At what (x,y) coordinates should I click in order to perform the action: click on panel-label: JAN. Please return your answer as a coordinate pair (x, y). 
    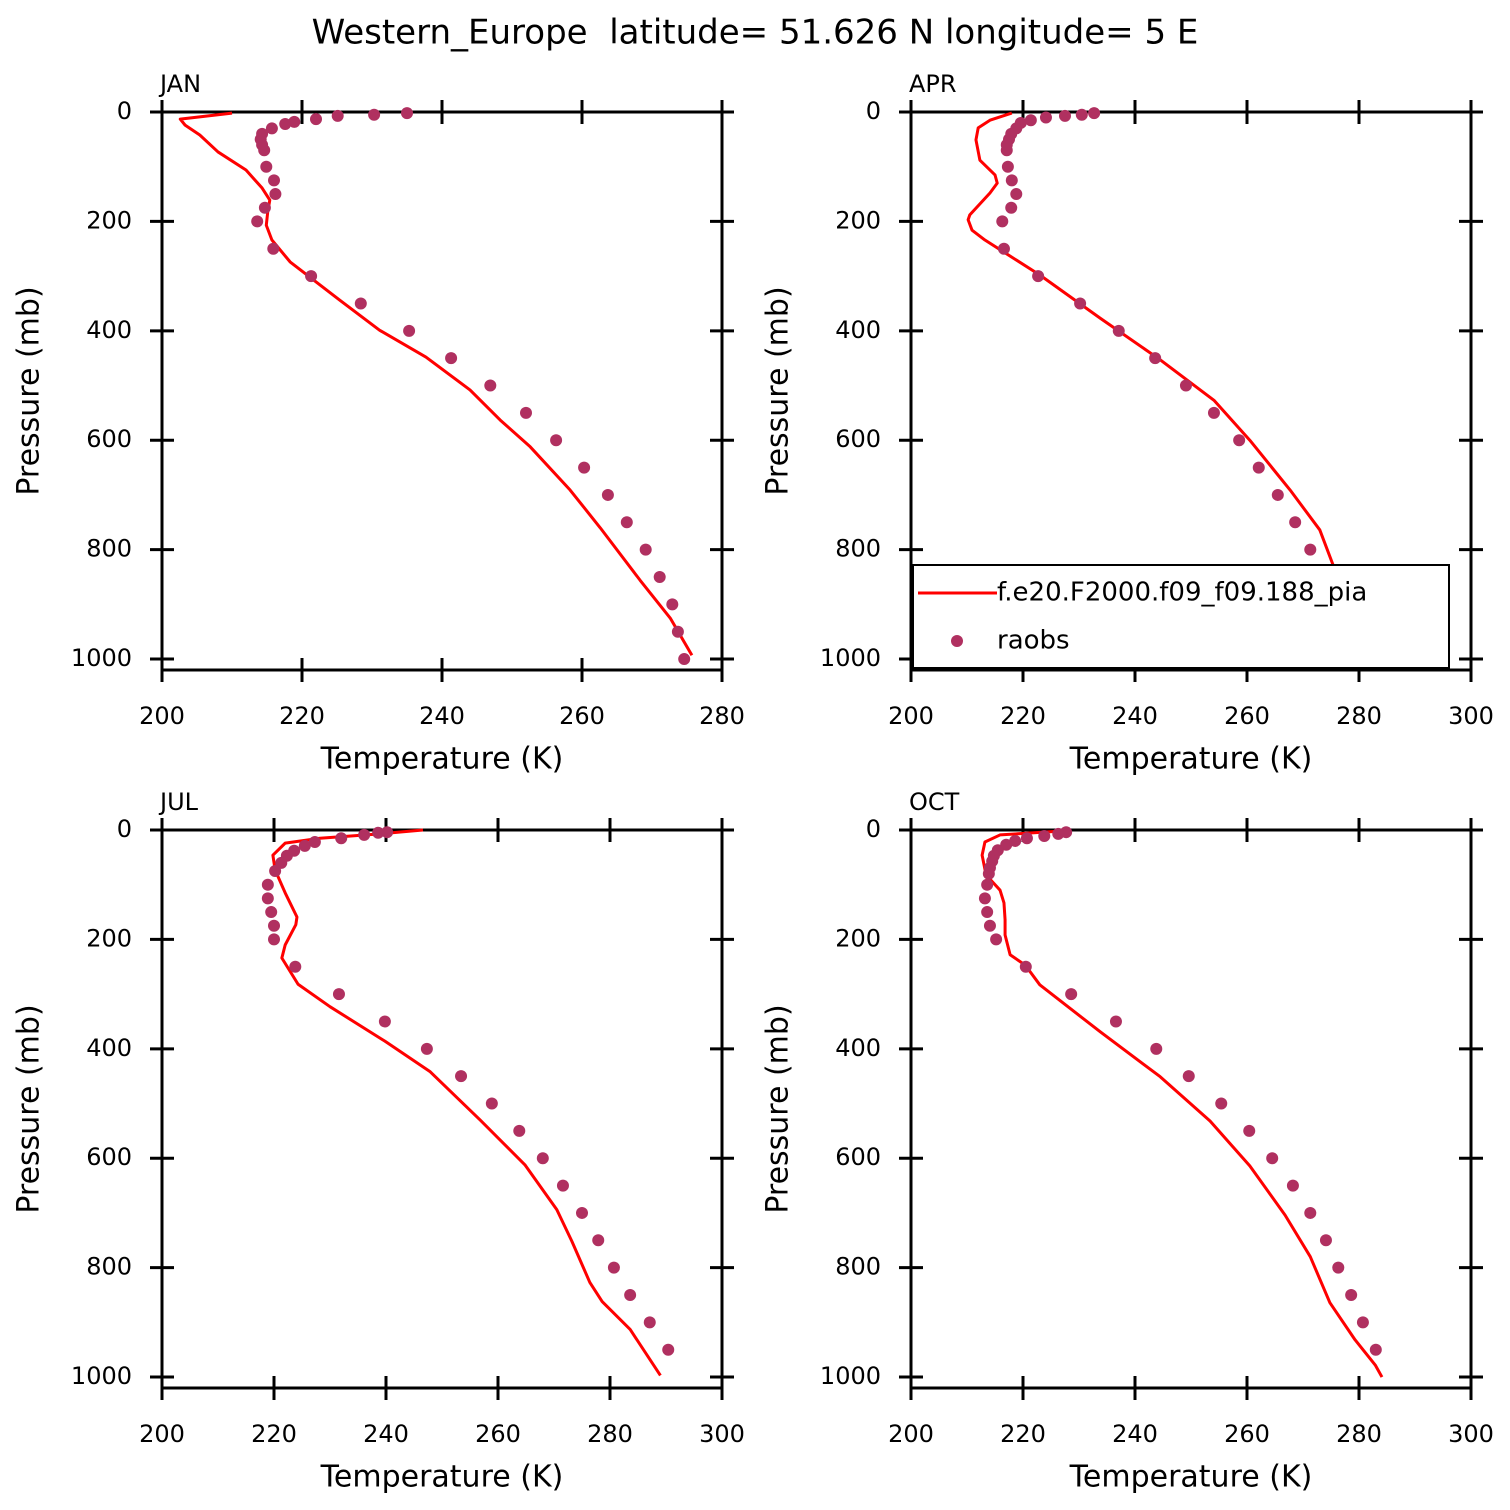
    Looking at the image, I should click on (179, 84).